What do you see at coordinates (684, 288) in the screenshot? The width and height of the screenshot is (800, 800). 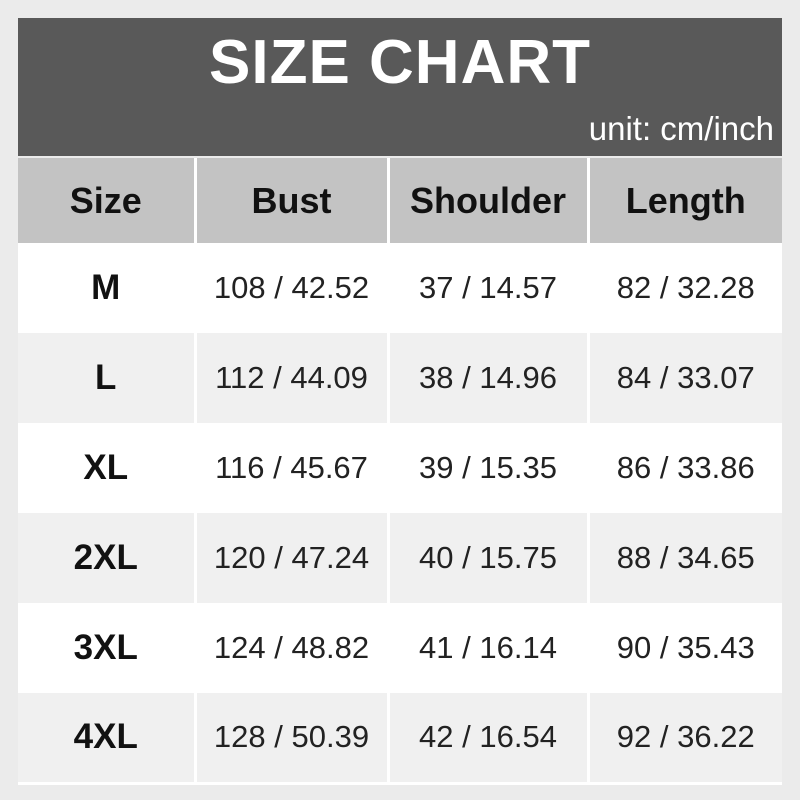 I see `cell-length: 82 / 32.28` at bounding box center [684, 288].